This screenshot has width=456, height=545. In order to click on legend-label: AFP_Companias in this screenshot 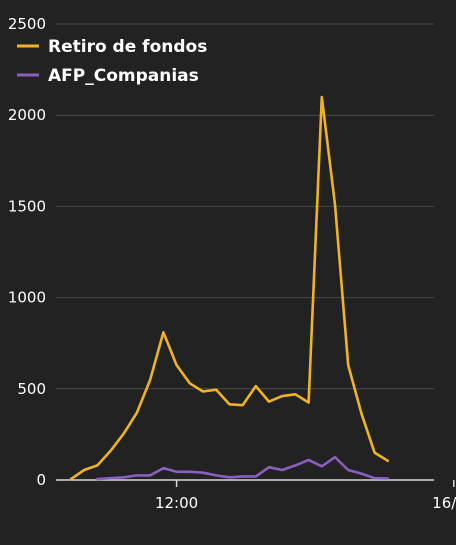, I will do `click(123, 76)`.